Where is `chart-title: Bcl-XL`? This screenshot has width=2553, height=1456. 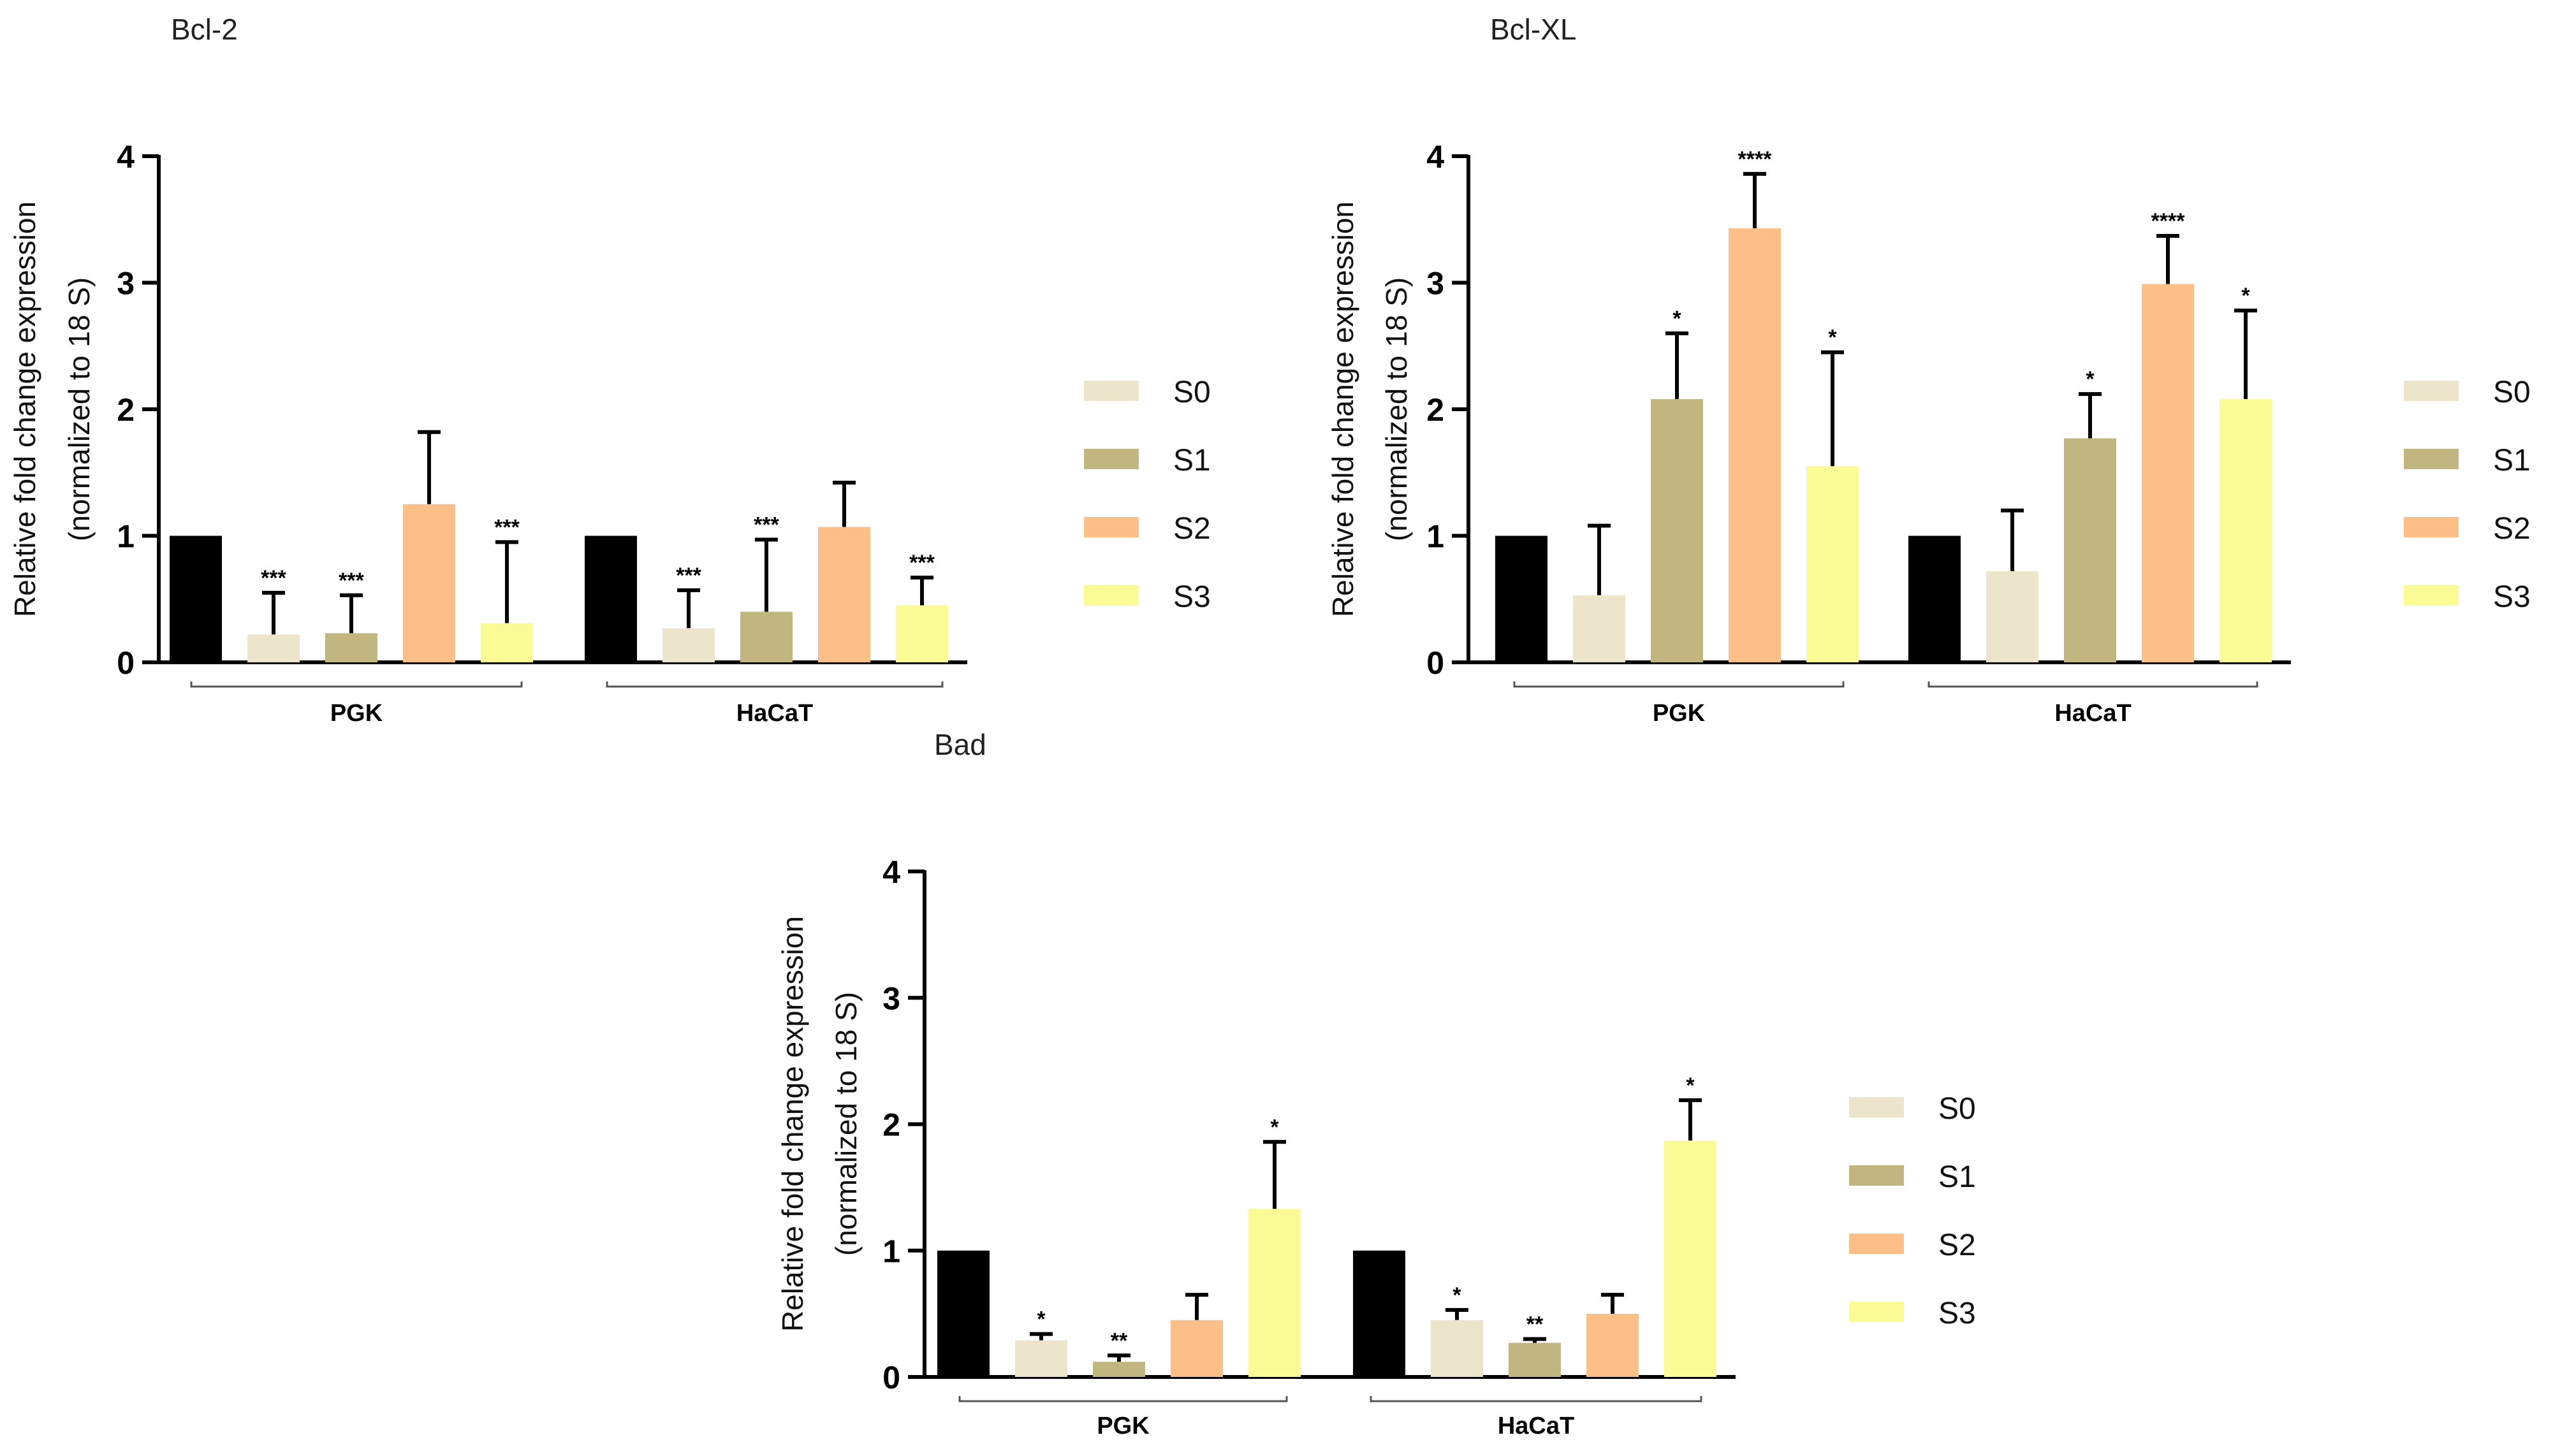 chart-title: Bcl-XL is located at coordinates (1533, 29).